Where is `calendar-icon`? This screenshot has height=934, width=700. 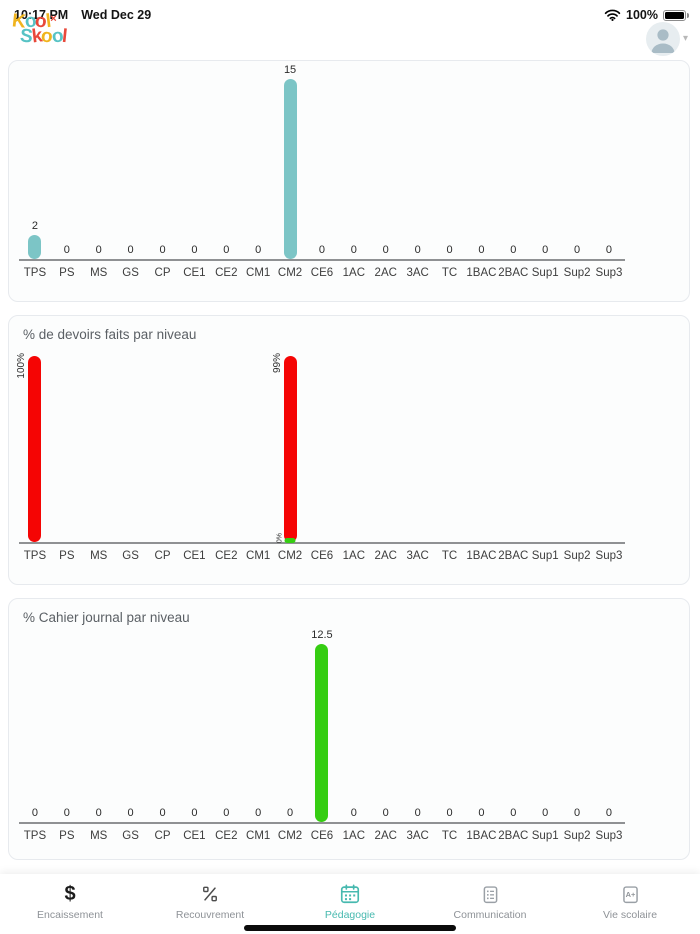
calendar-icon is located at coordinates (350, 894).